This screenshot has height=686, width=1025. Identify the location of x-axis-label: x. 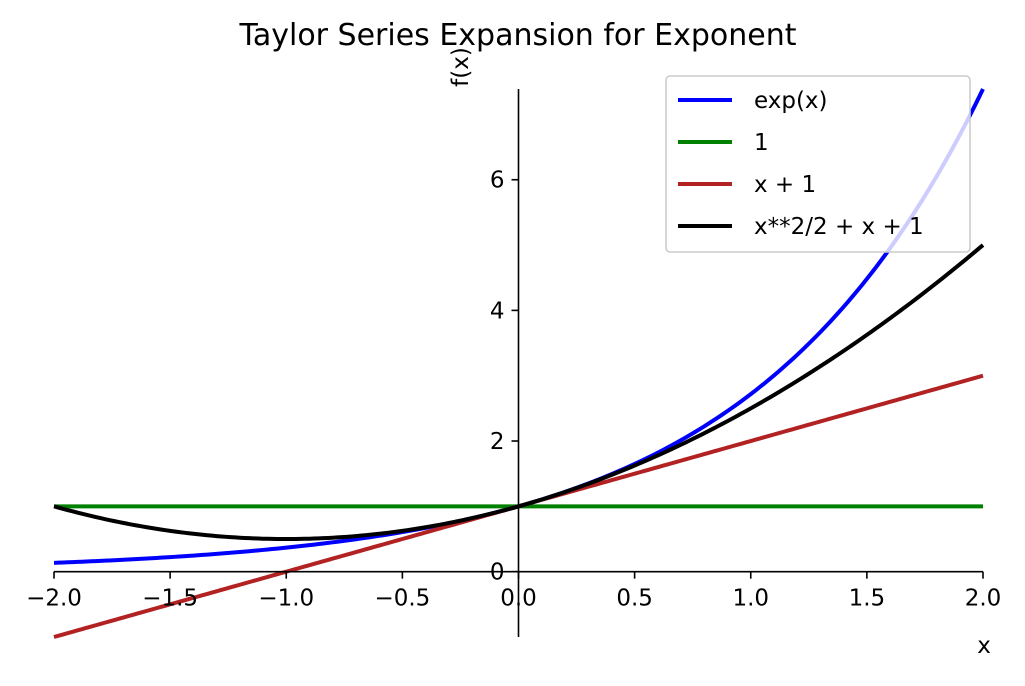
(984, 646).